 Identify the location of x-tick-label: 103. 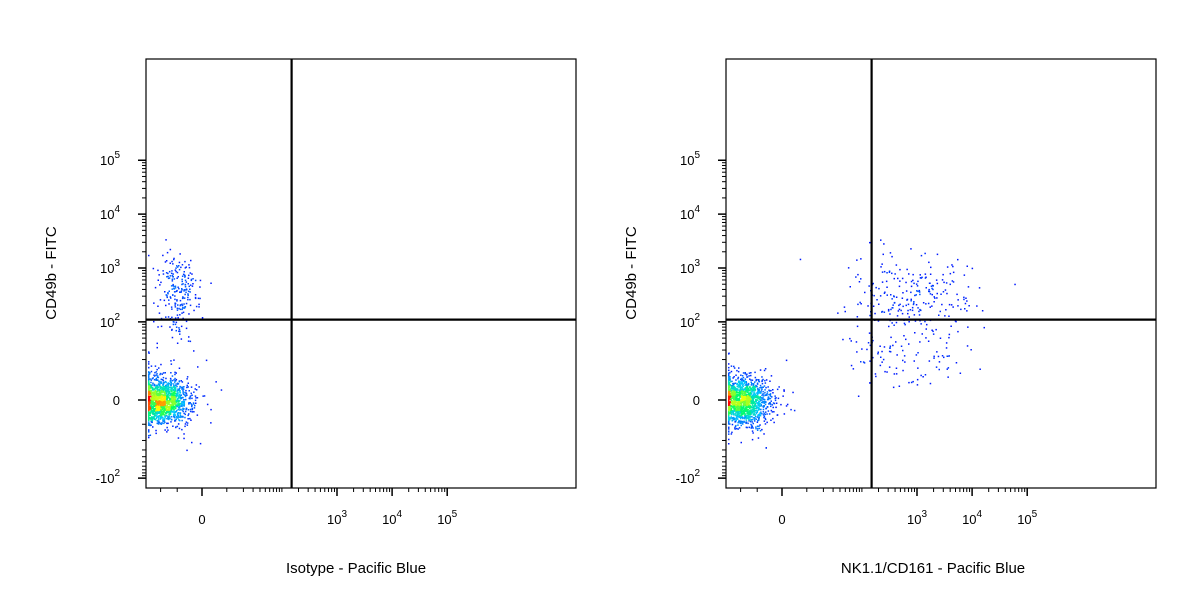
(917, 518).